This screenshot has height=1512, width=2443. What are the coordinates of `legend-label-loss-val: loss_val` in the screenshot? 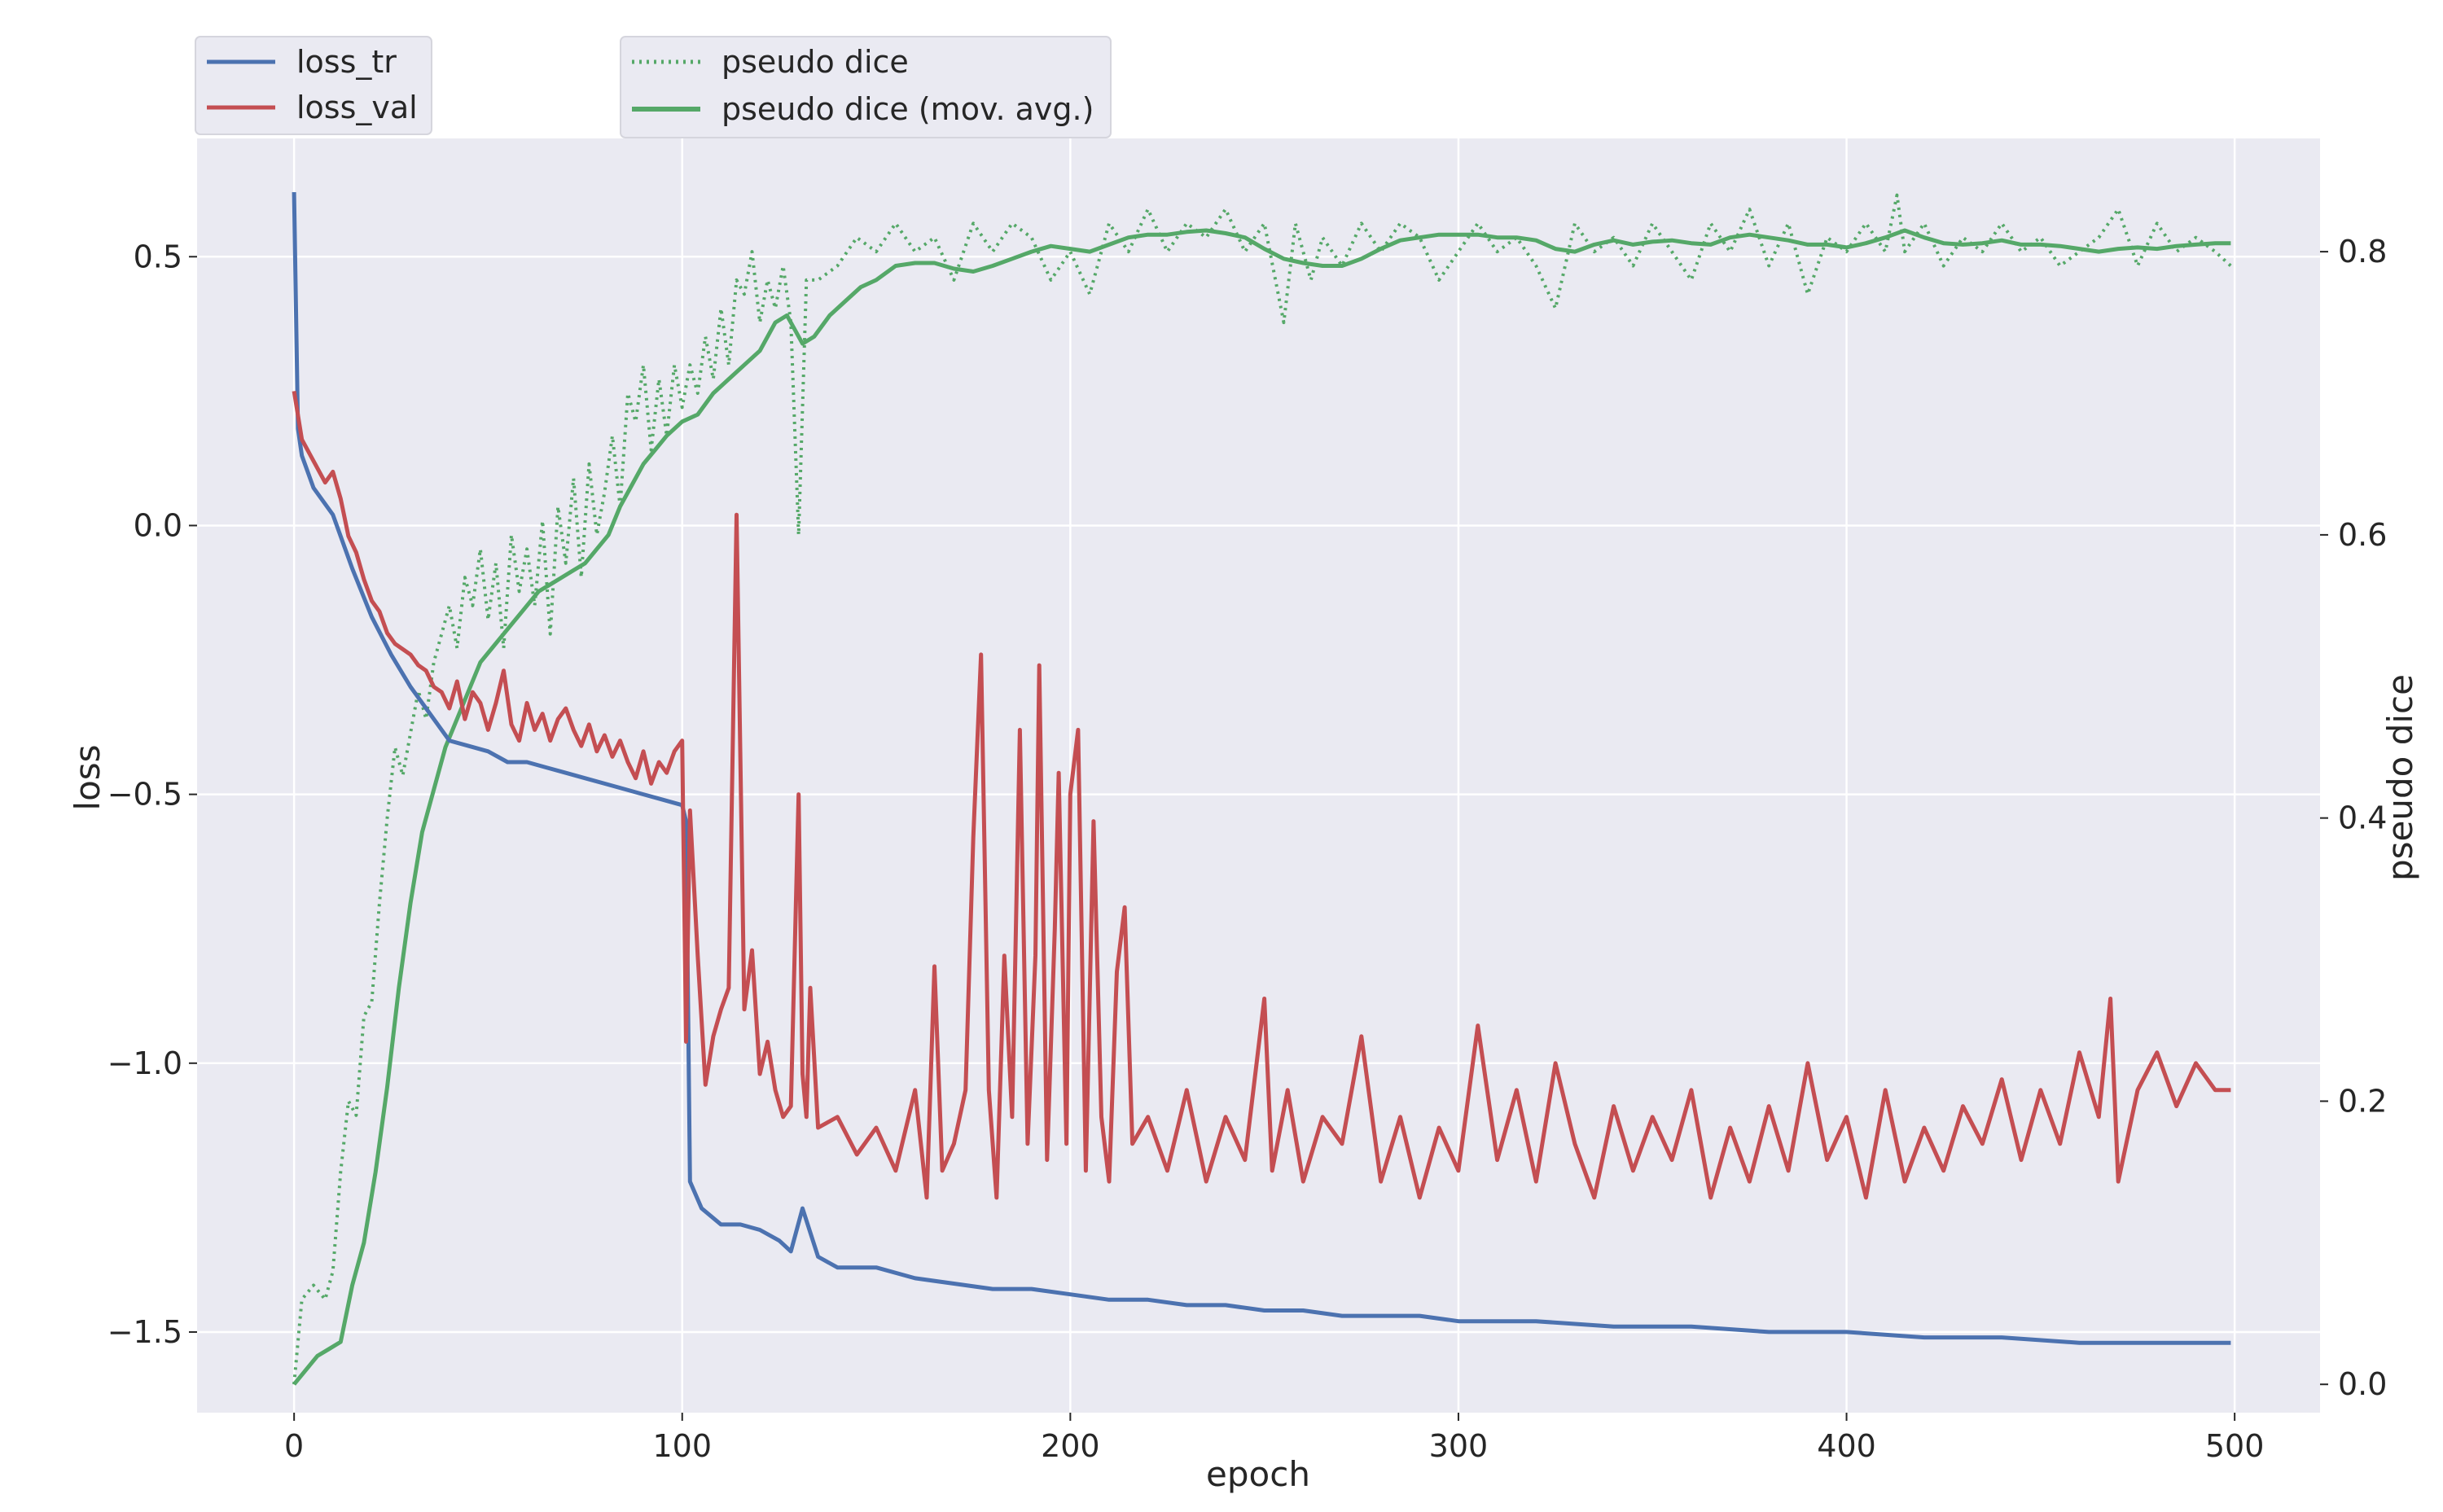 It's located at (357, 107).